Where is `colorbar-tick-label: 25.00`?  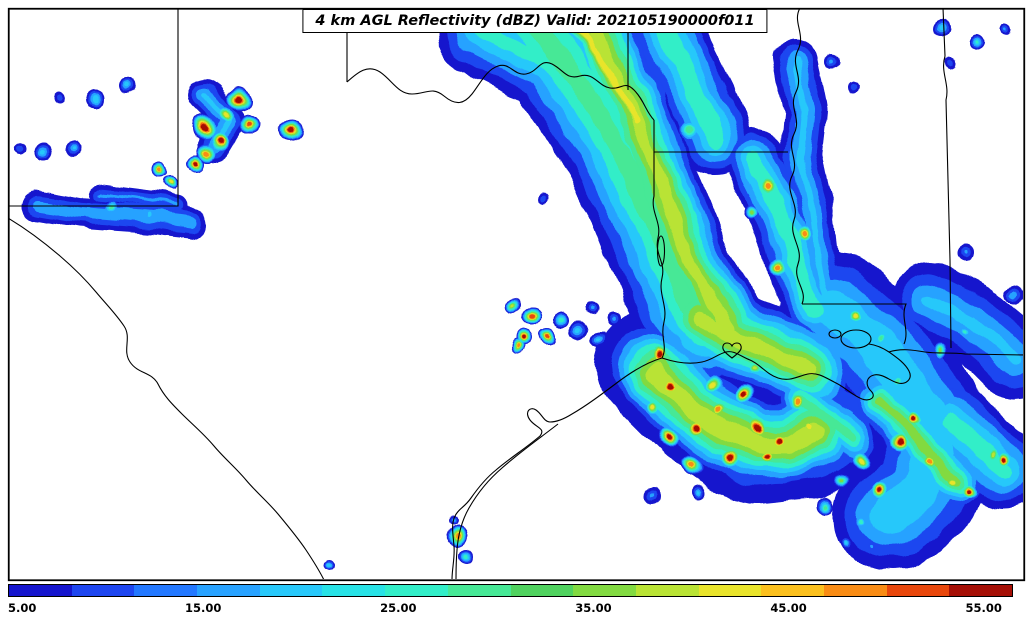 colorbar-tick-label: 25.00 is located at coordinates (398, 608).